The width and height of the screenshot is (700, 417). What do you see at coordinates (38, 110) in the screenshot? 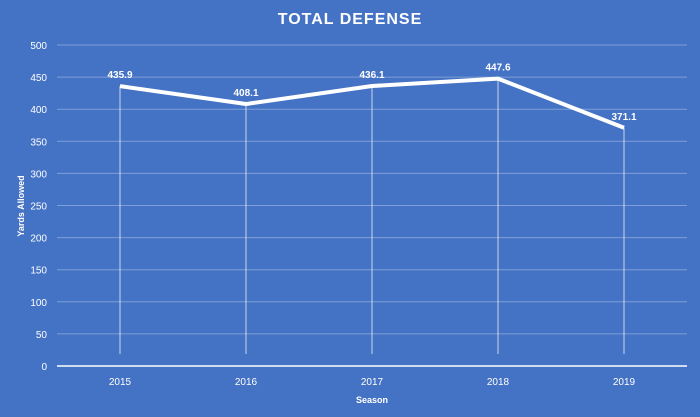
I see `y-tick-label: 400` at bounding box center [38, 110].